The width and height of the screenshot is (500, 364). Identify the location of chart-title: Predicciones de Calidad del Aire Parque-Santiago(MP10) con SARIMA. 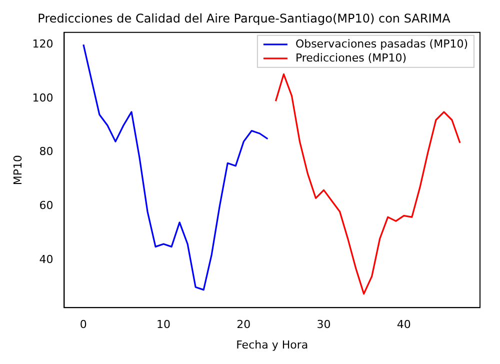
(245, 18).